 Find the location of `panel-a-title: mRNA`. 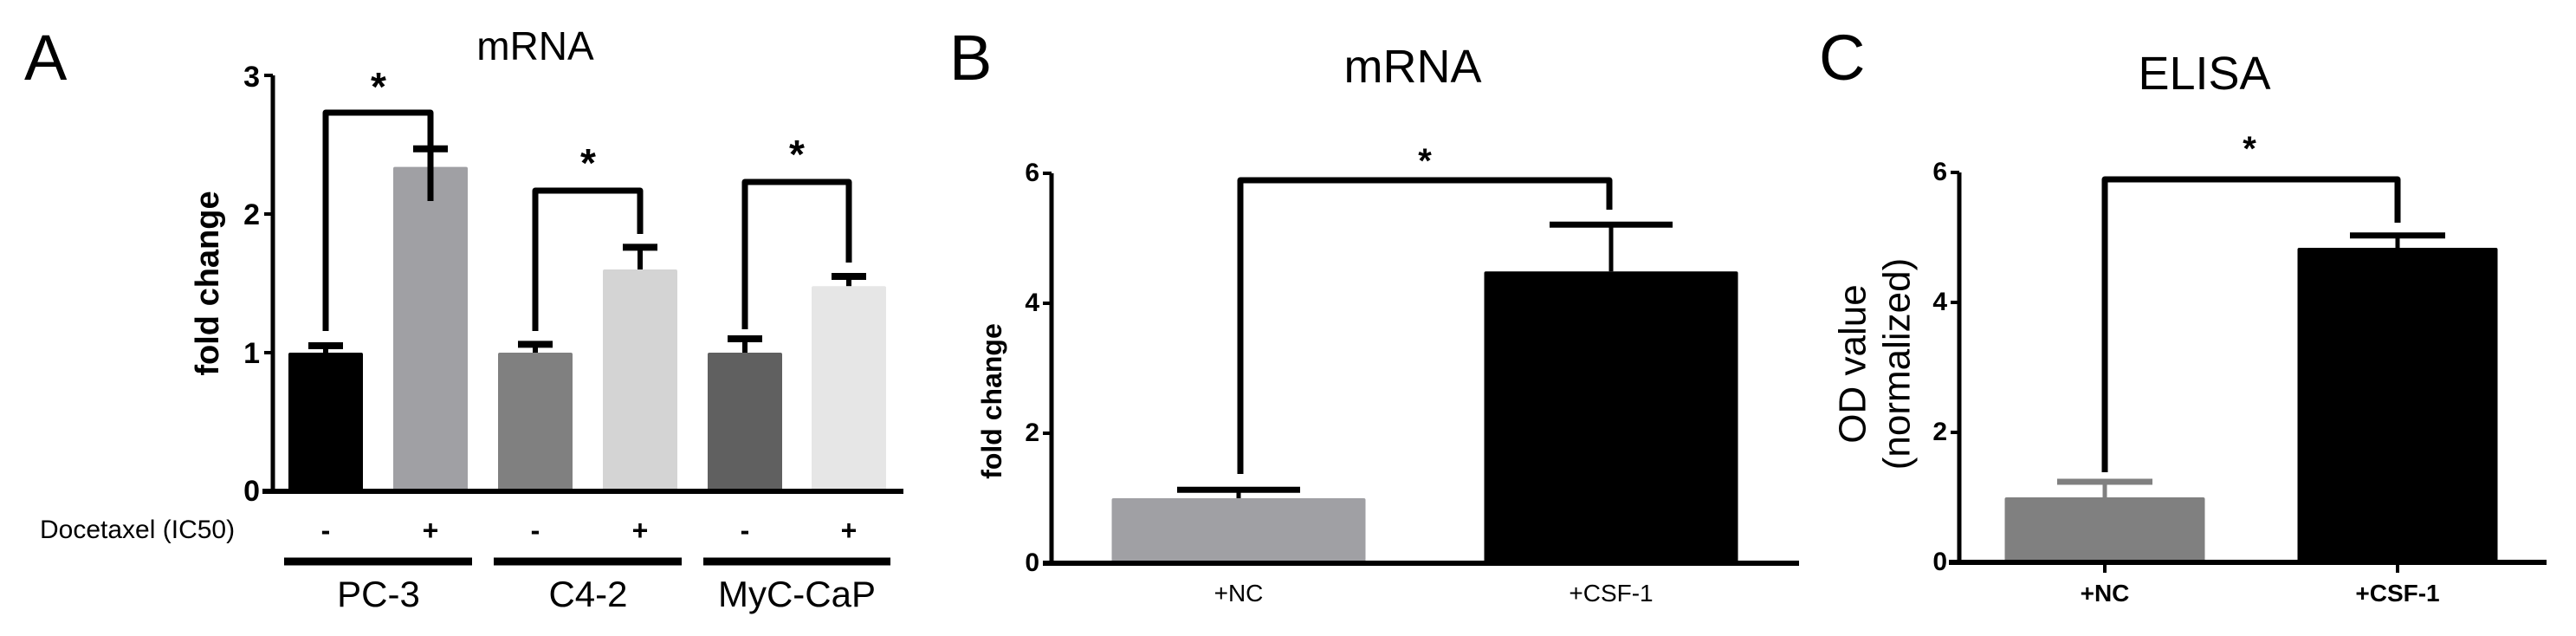

panel-a-title: mRNA is located at coordinates (535, 45).